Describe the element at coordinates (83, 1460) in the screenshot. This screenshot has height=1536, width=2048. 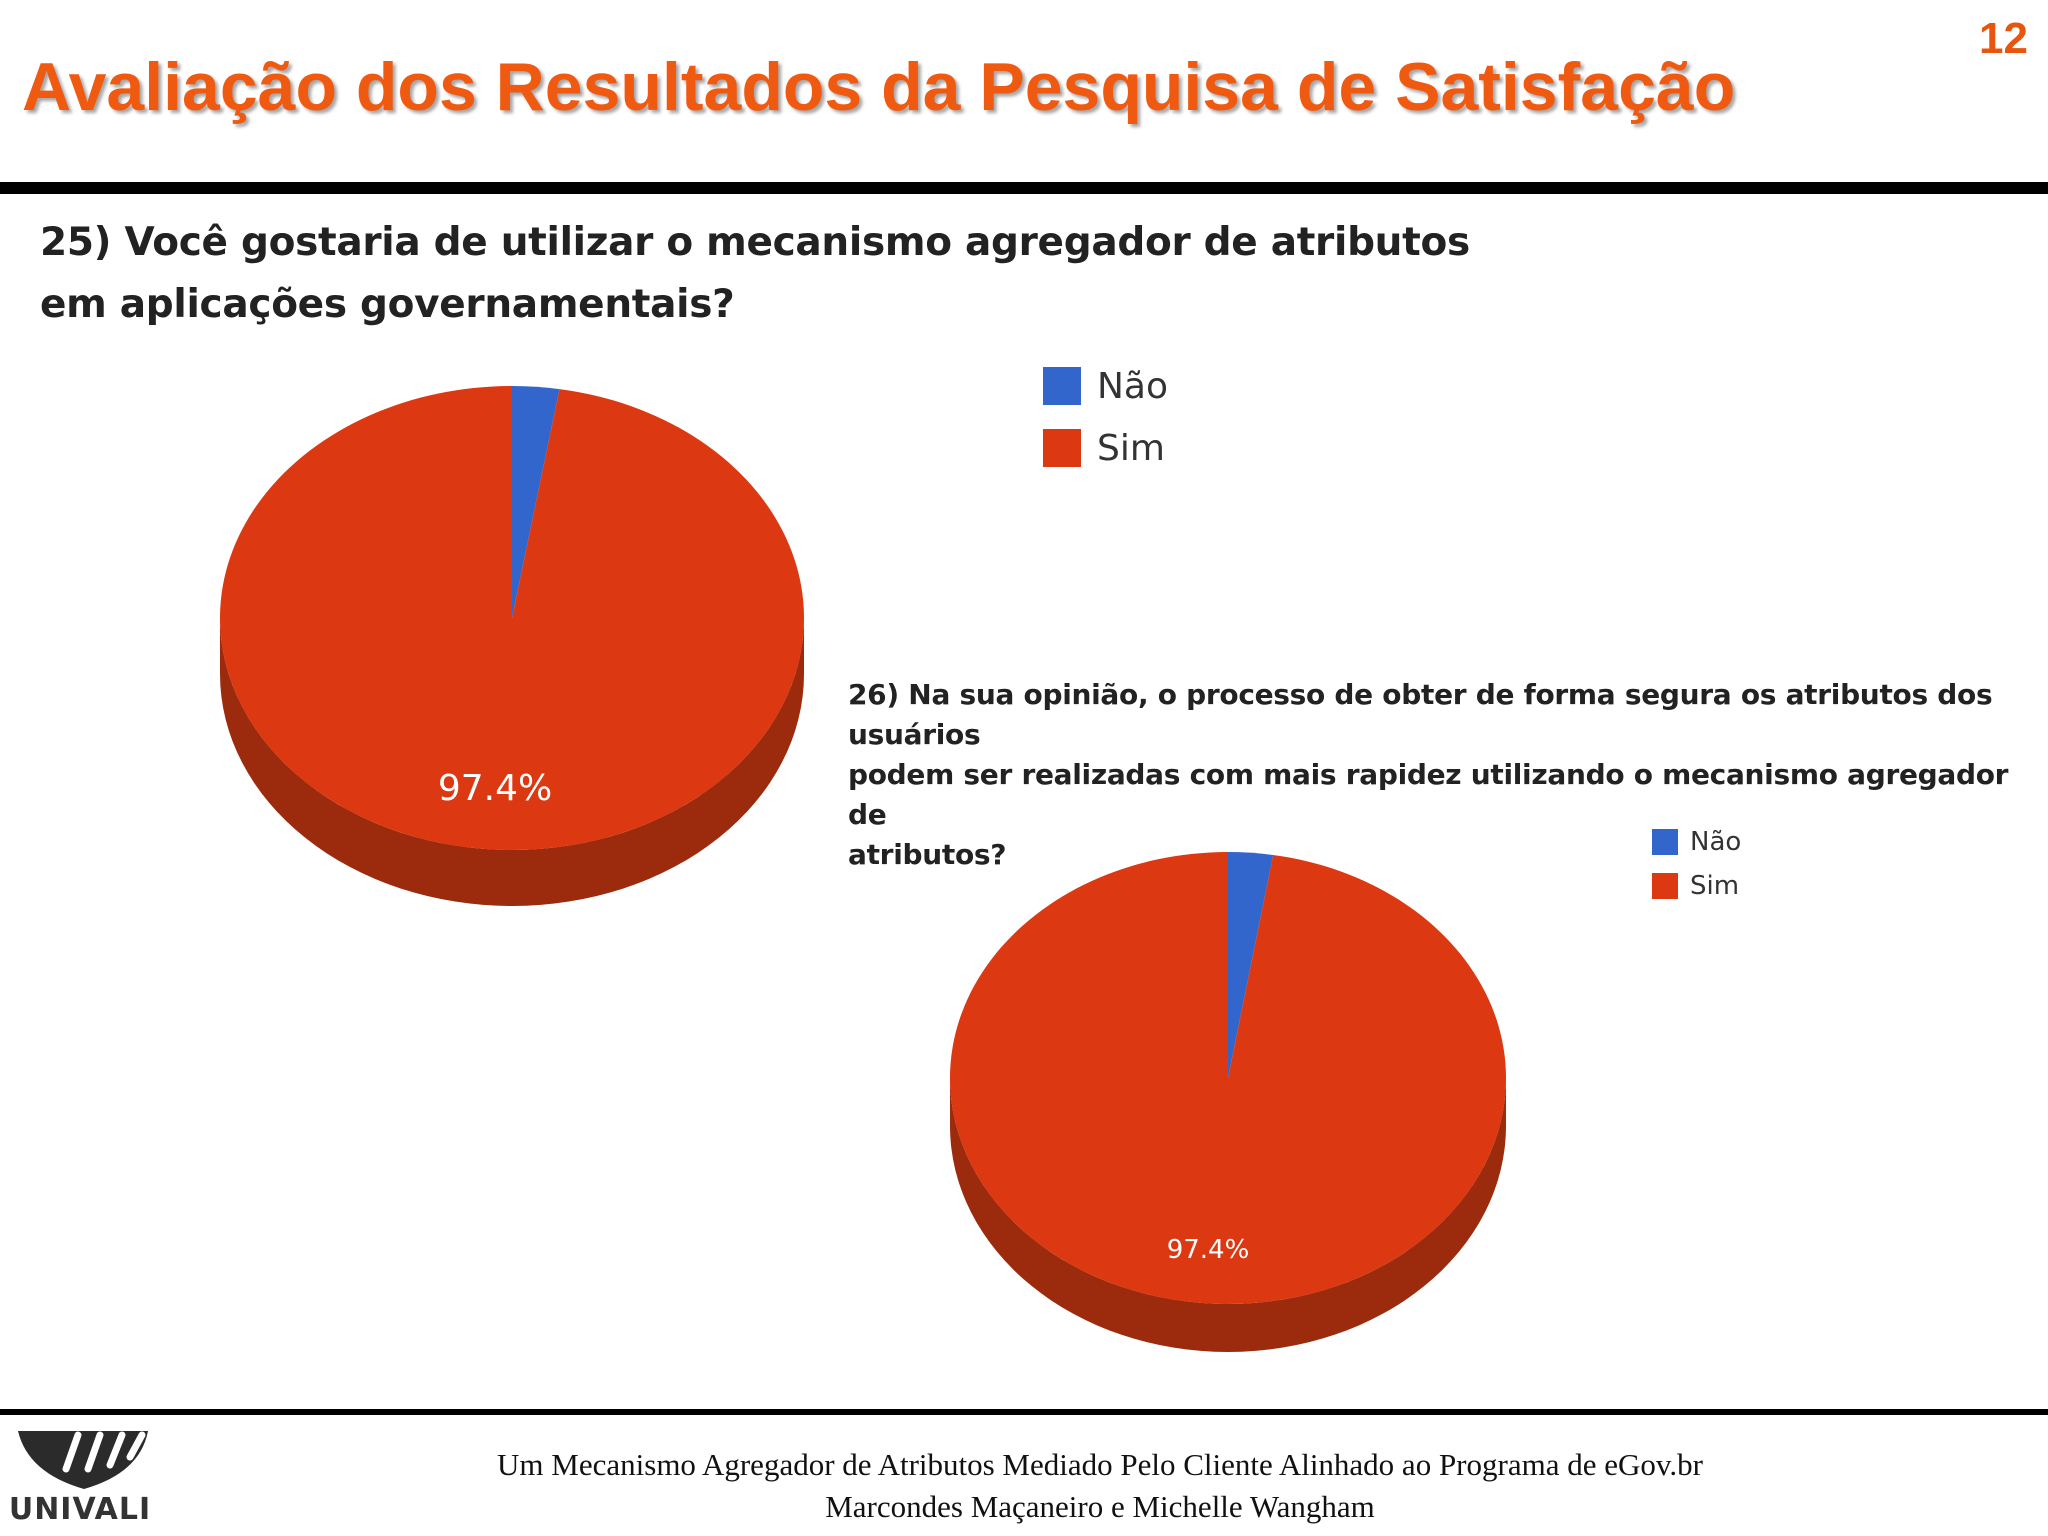
I see `univali-logo-icon` at that location.